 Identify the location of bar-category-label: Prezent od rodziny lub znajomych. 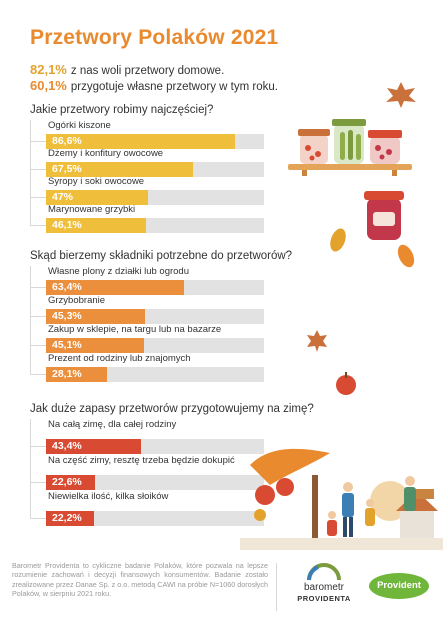
(119, 358).